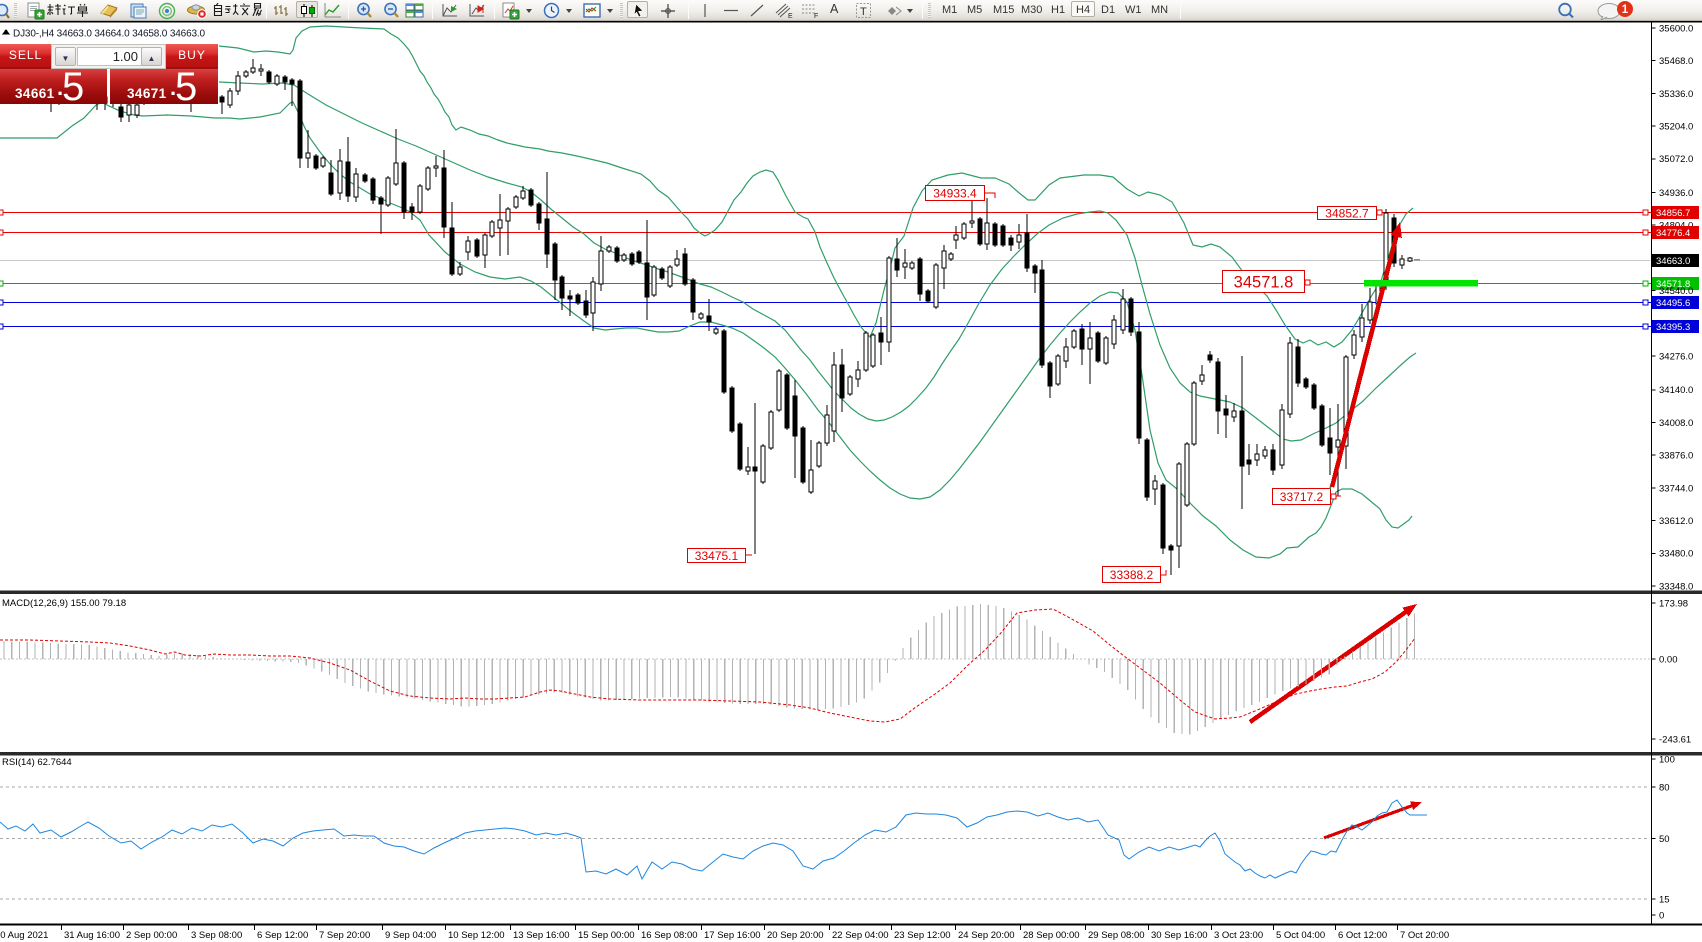 The height and width of the screenshot is (942, 1702). What do you see at coordinates (1300, 935) in the screenshot?
I see `svg-text: 5 Oct 04:00` at bounding box center [1300, 935].